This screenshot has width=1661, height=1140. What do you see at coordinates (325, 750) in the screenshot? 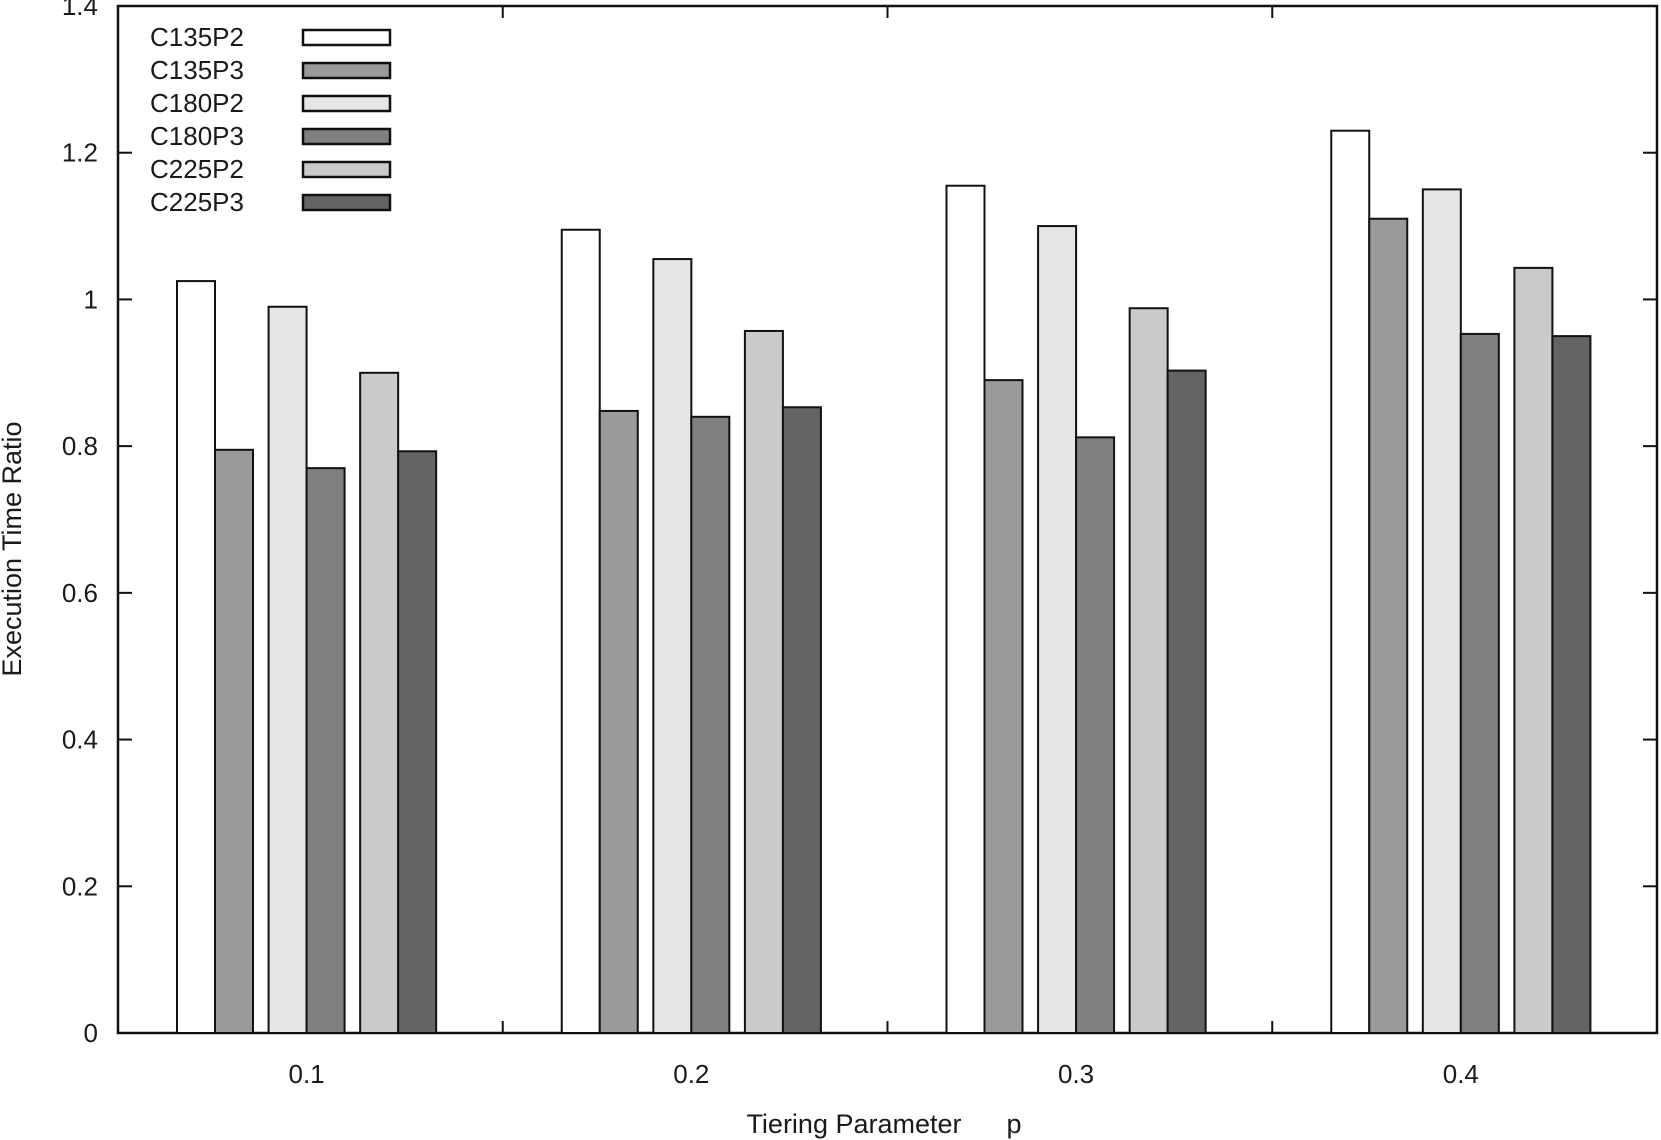
I see `bar-c180p3-p01` at bounding box center [325, 750].